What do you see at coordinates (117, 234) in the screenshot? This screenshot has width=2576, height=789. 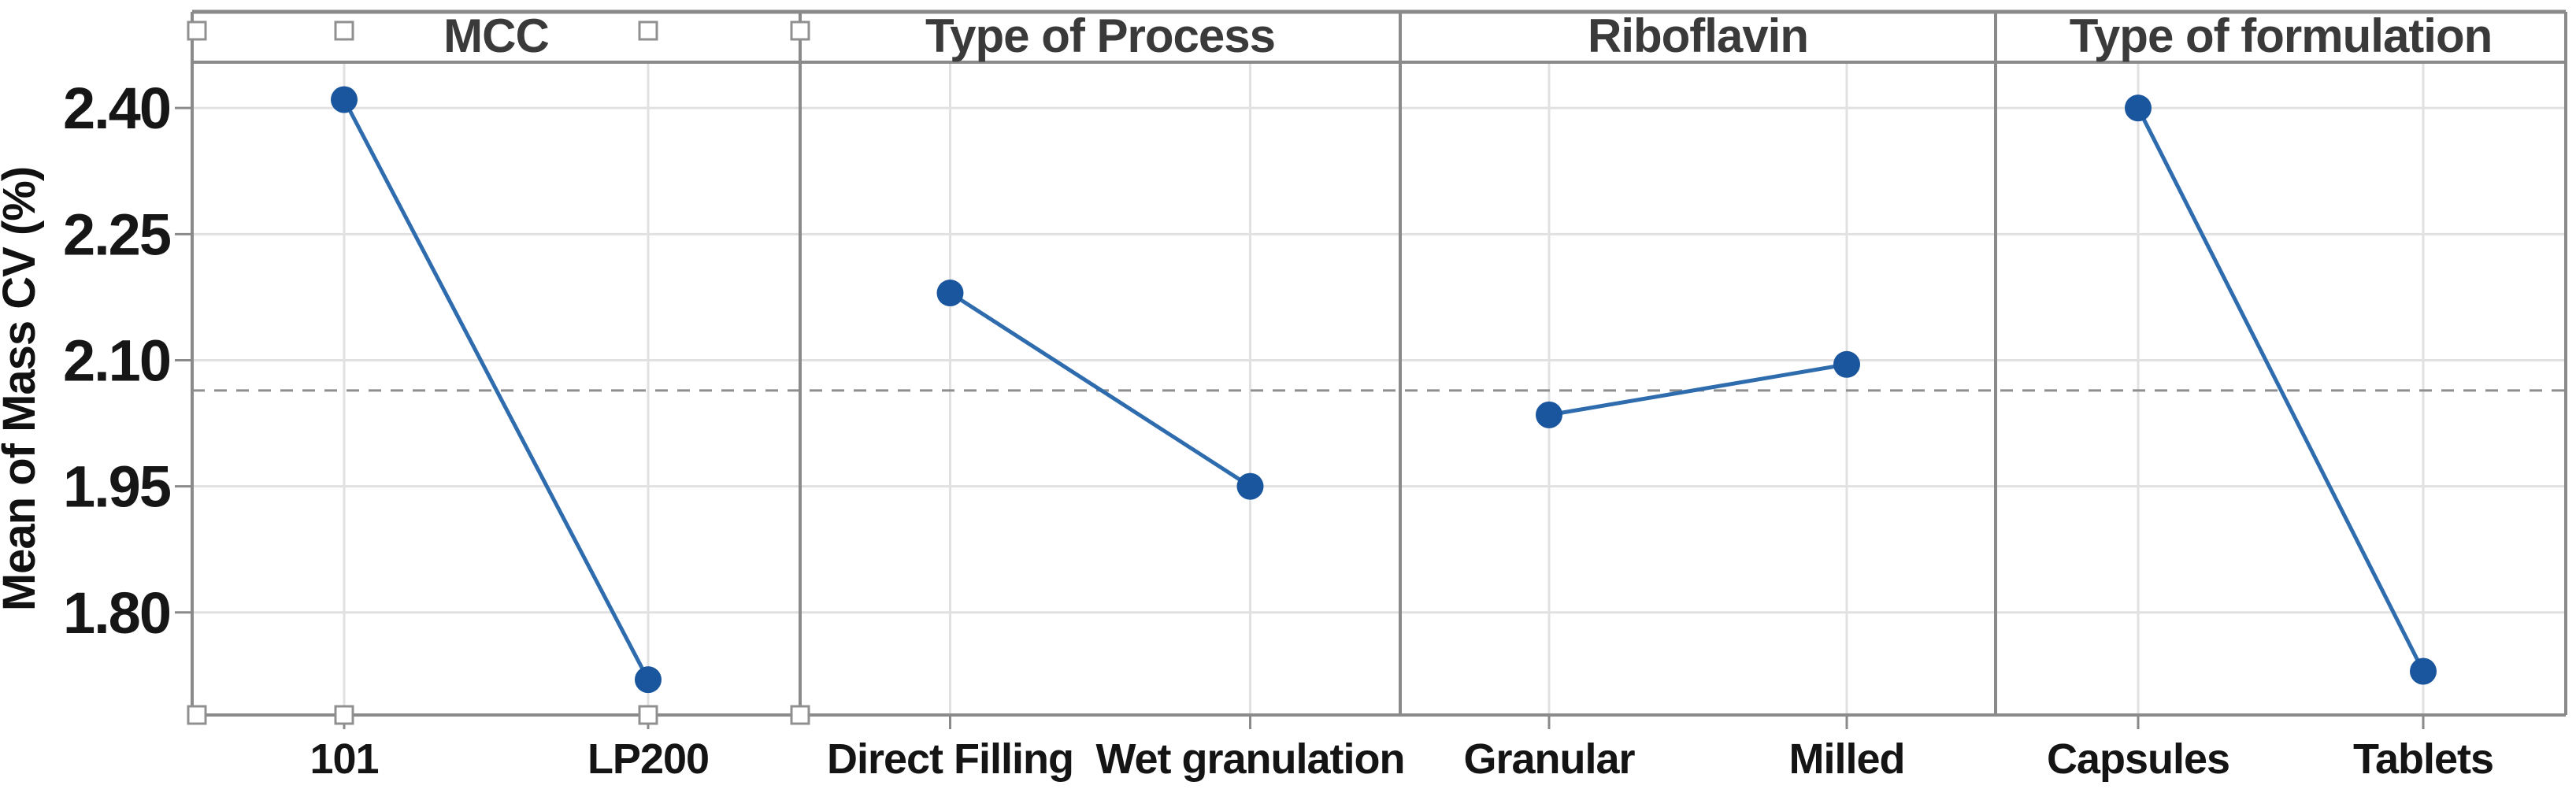 I see `ytick-label: 2.25` at bounding box center [117, 234].